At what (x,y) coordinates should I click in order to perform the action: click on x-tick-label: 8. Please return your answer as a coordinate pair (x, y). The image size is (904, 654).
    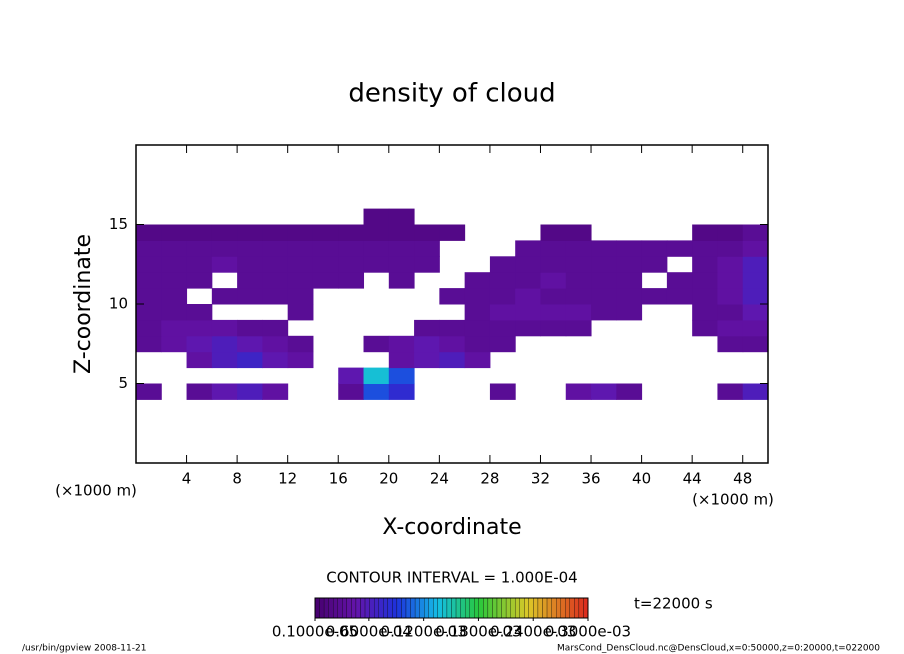
    Looking at the image, I should click on (237, 479).